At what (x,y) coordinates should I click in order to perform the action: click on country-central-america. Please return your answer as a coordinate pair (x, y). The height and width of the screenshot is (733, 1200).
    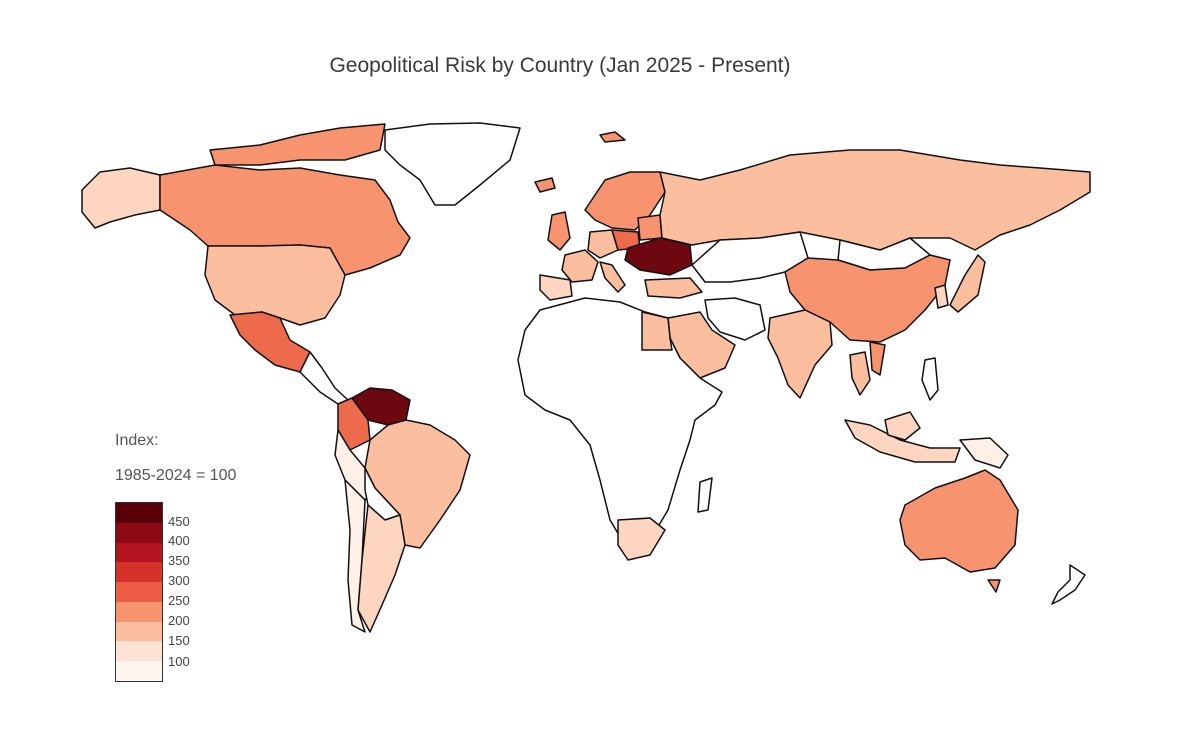
    Looking at the image, I should click on (324, 378).